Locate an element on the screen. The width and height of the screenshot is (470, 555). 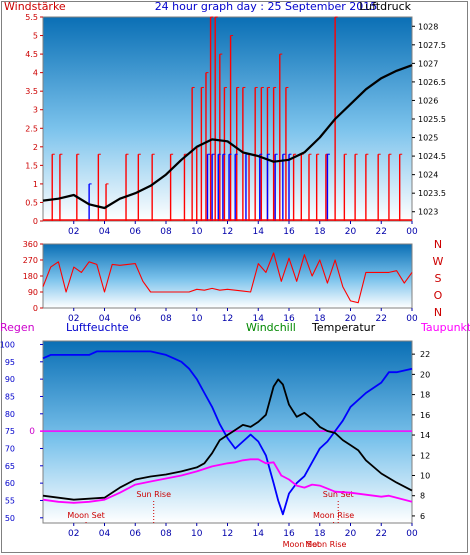
wind-direction-line is located at coordinates (227, 278).